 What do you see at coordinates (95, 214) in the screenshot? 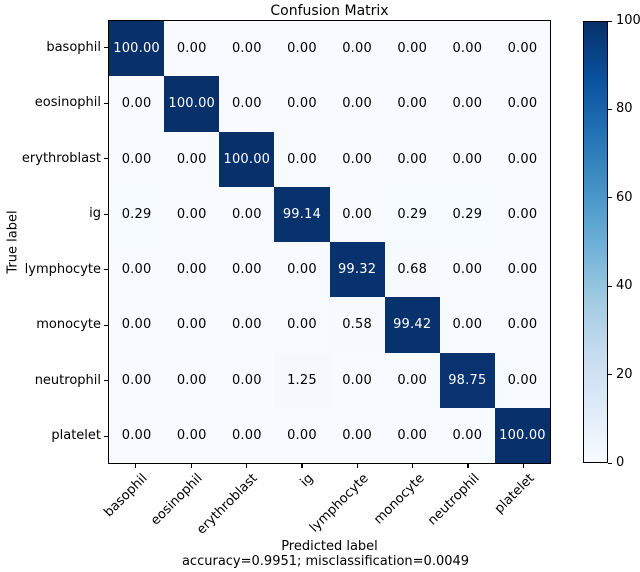
I see `y-tick-label: ig` at bounding box center [95, 214].